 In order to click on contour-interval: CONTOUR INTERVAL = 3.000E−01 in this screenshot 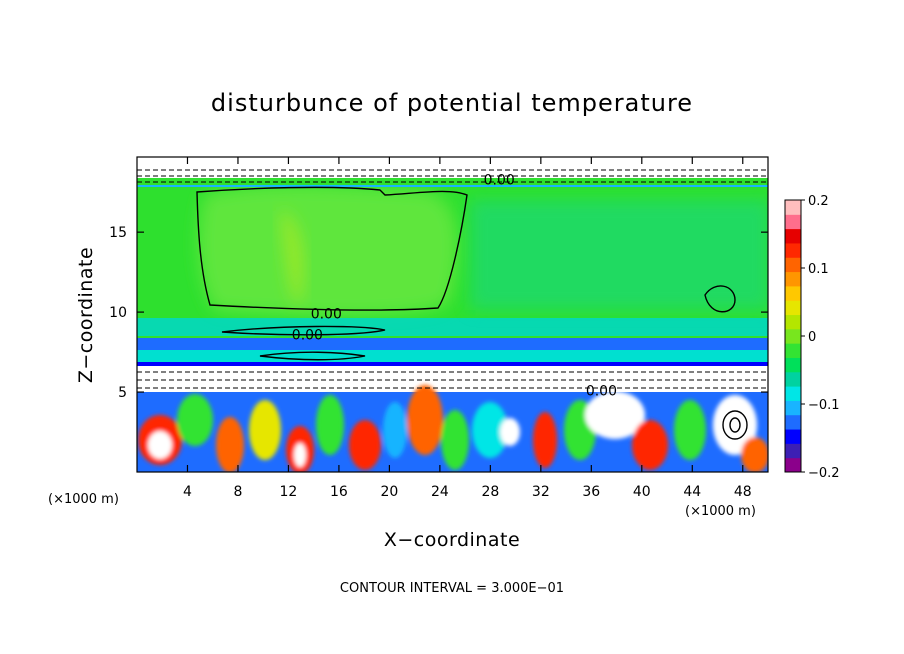, I will do `click(452, 588)`.